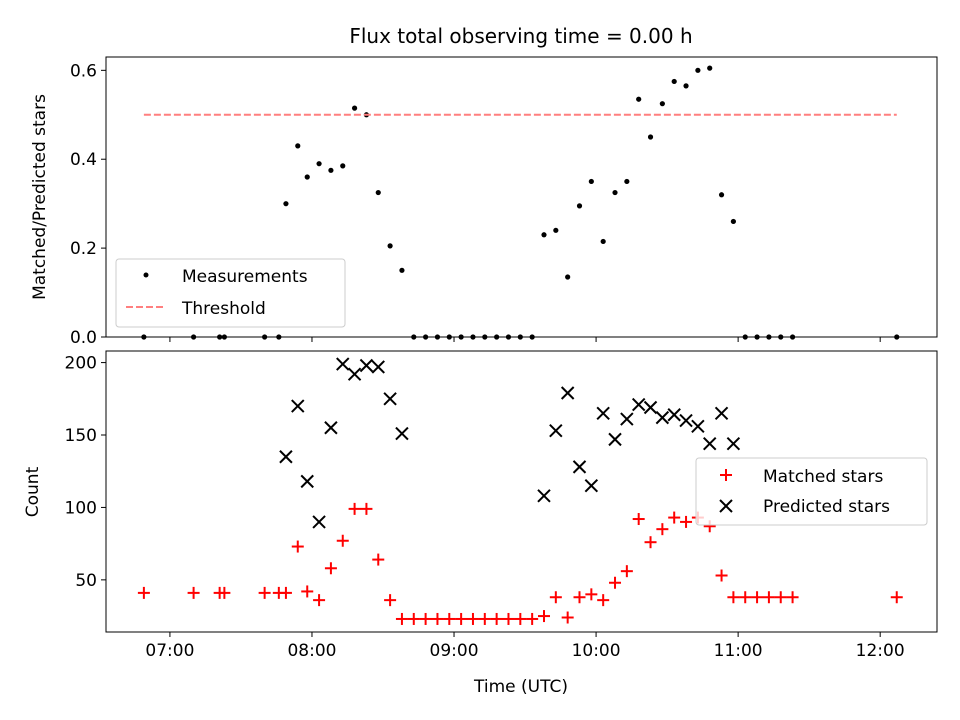 Image resolution: width=960 pixels, height=720 pixels. What do you see at coordinates (245, 277) in the screenshot?
I see `legend-measurements-label: Measurements` at bounding box center [245, 277].